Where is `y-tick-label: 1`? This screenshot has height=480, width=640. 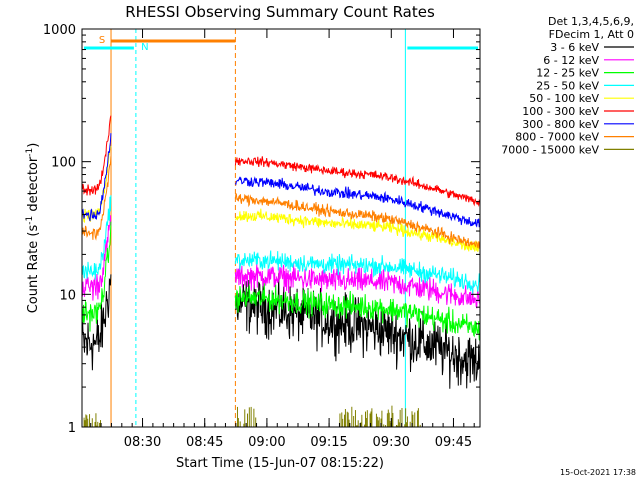
y-tick-label: 1 is located at coordinates (72, 428).